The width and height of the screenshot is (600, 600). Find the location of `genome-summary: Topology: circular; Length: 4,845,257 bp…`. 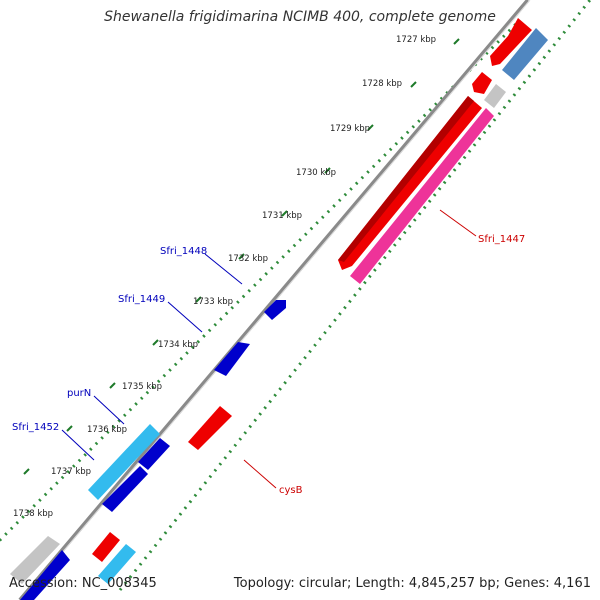

genome-summary: Topology: circular; Length: 4,845,257 bp… is located at coordinates (412, 583).